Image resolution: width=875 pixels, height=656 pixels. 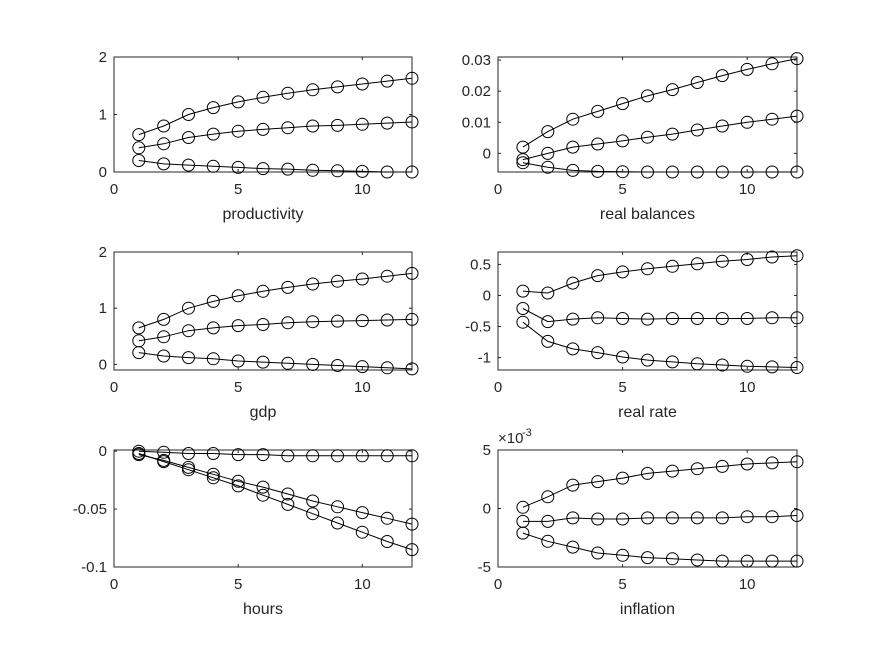 What do you see at coordinates (487, 450) in the screenshot?
I see `y-tick-label: 5` at bounding box center [487, 450].